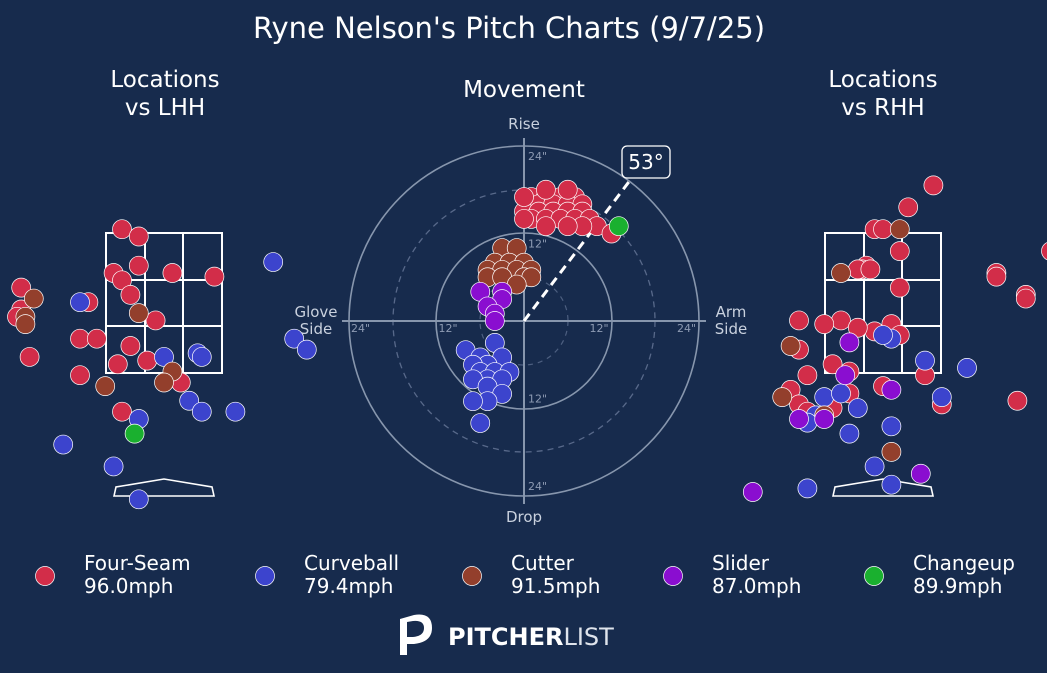 The height and width of the screenshot is (673, 1047). I want to click on axis-label-glove-line1: Glove, so click(315, 312).